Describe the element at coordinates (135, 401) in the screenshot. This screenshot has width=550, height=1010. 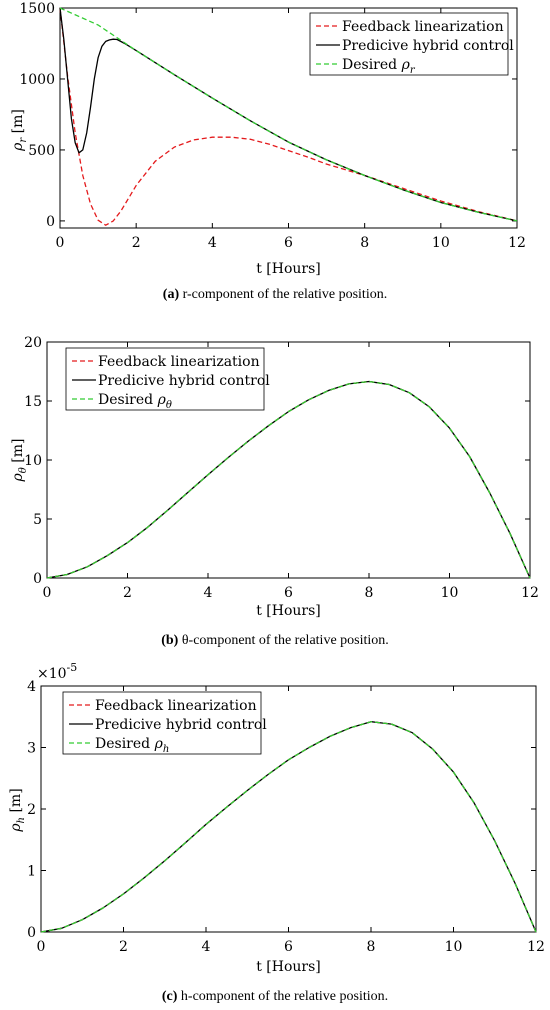
I see `legend-label: Desired ρθ` at that location.